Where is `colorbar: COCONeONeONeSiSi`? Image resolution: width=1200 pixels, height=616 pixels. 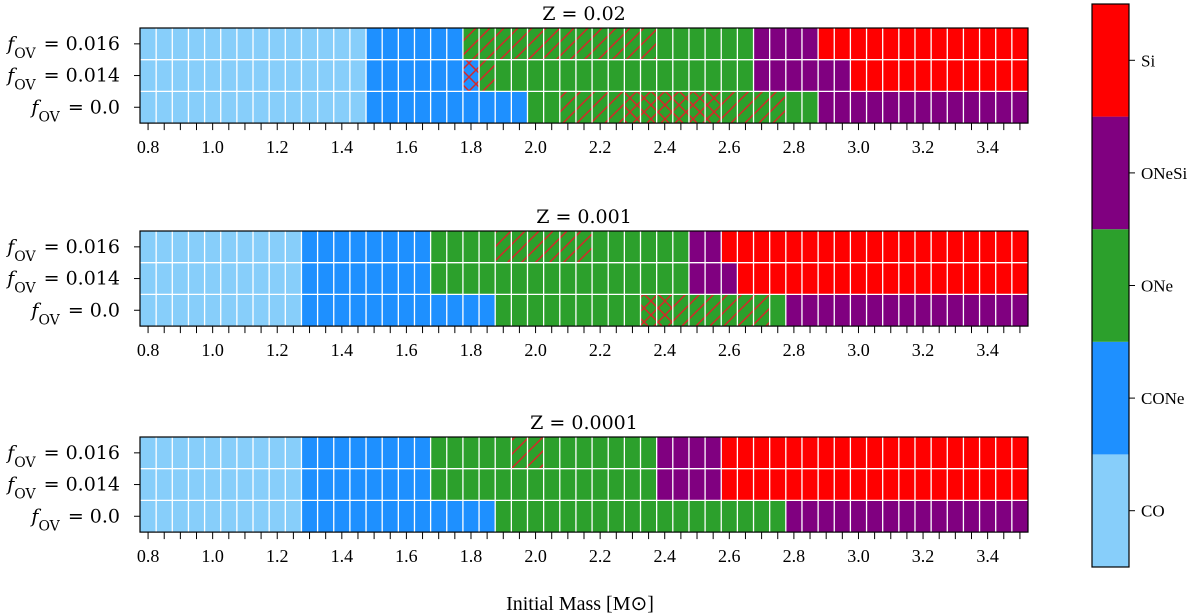 colorbar: COCONeONeONeSiSi is located at coordinates (1140, 285).